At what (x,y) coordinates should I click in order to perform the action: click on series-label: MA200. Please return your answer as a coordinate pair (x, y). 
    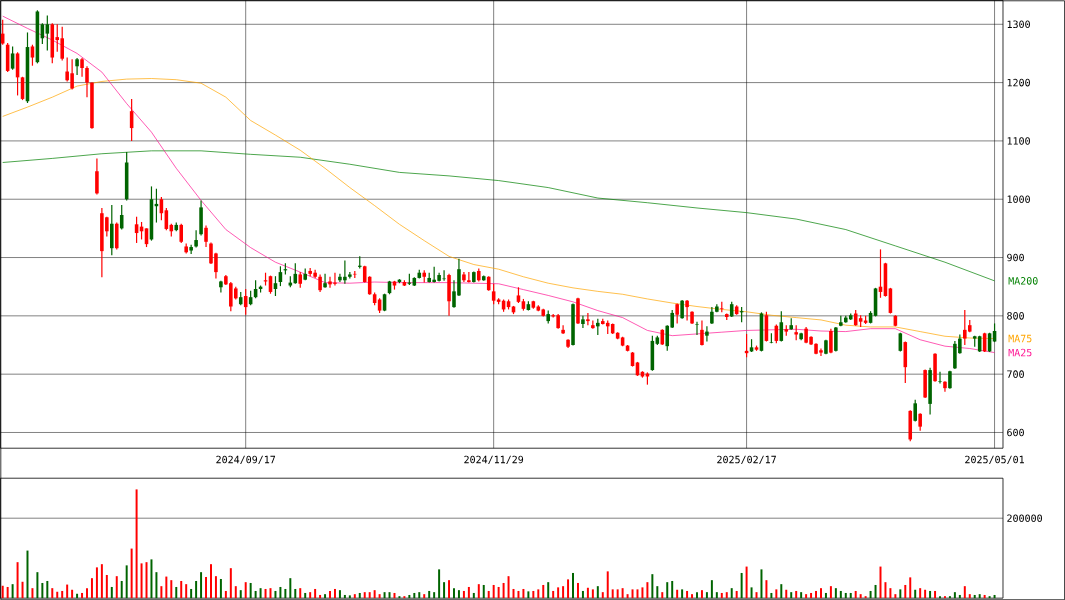
    Looking at the image, I should click on (1023, 280).